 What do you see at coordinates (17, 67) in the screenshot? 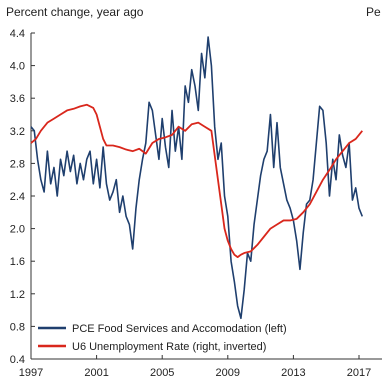
I see `y-tick-label: 4.0` at bounding box center [17, 67].